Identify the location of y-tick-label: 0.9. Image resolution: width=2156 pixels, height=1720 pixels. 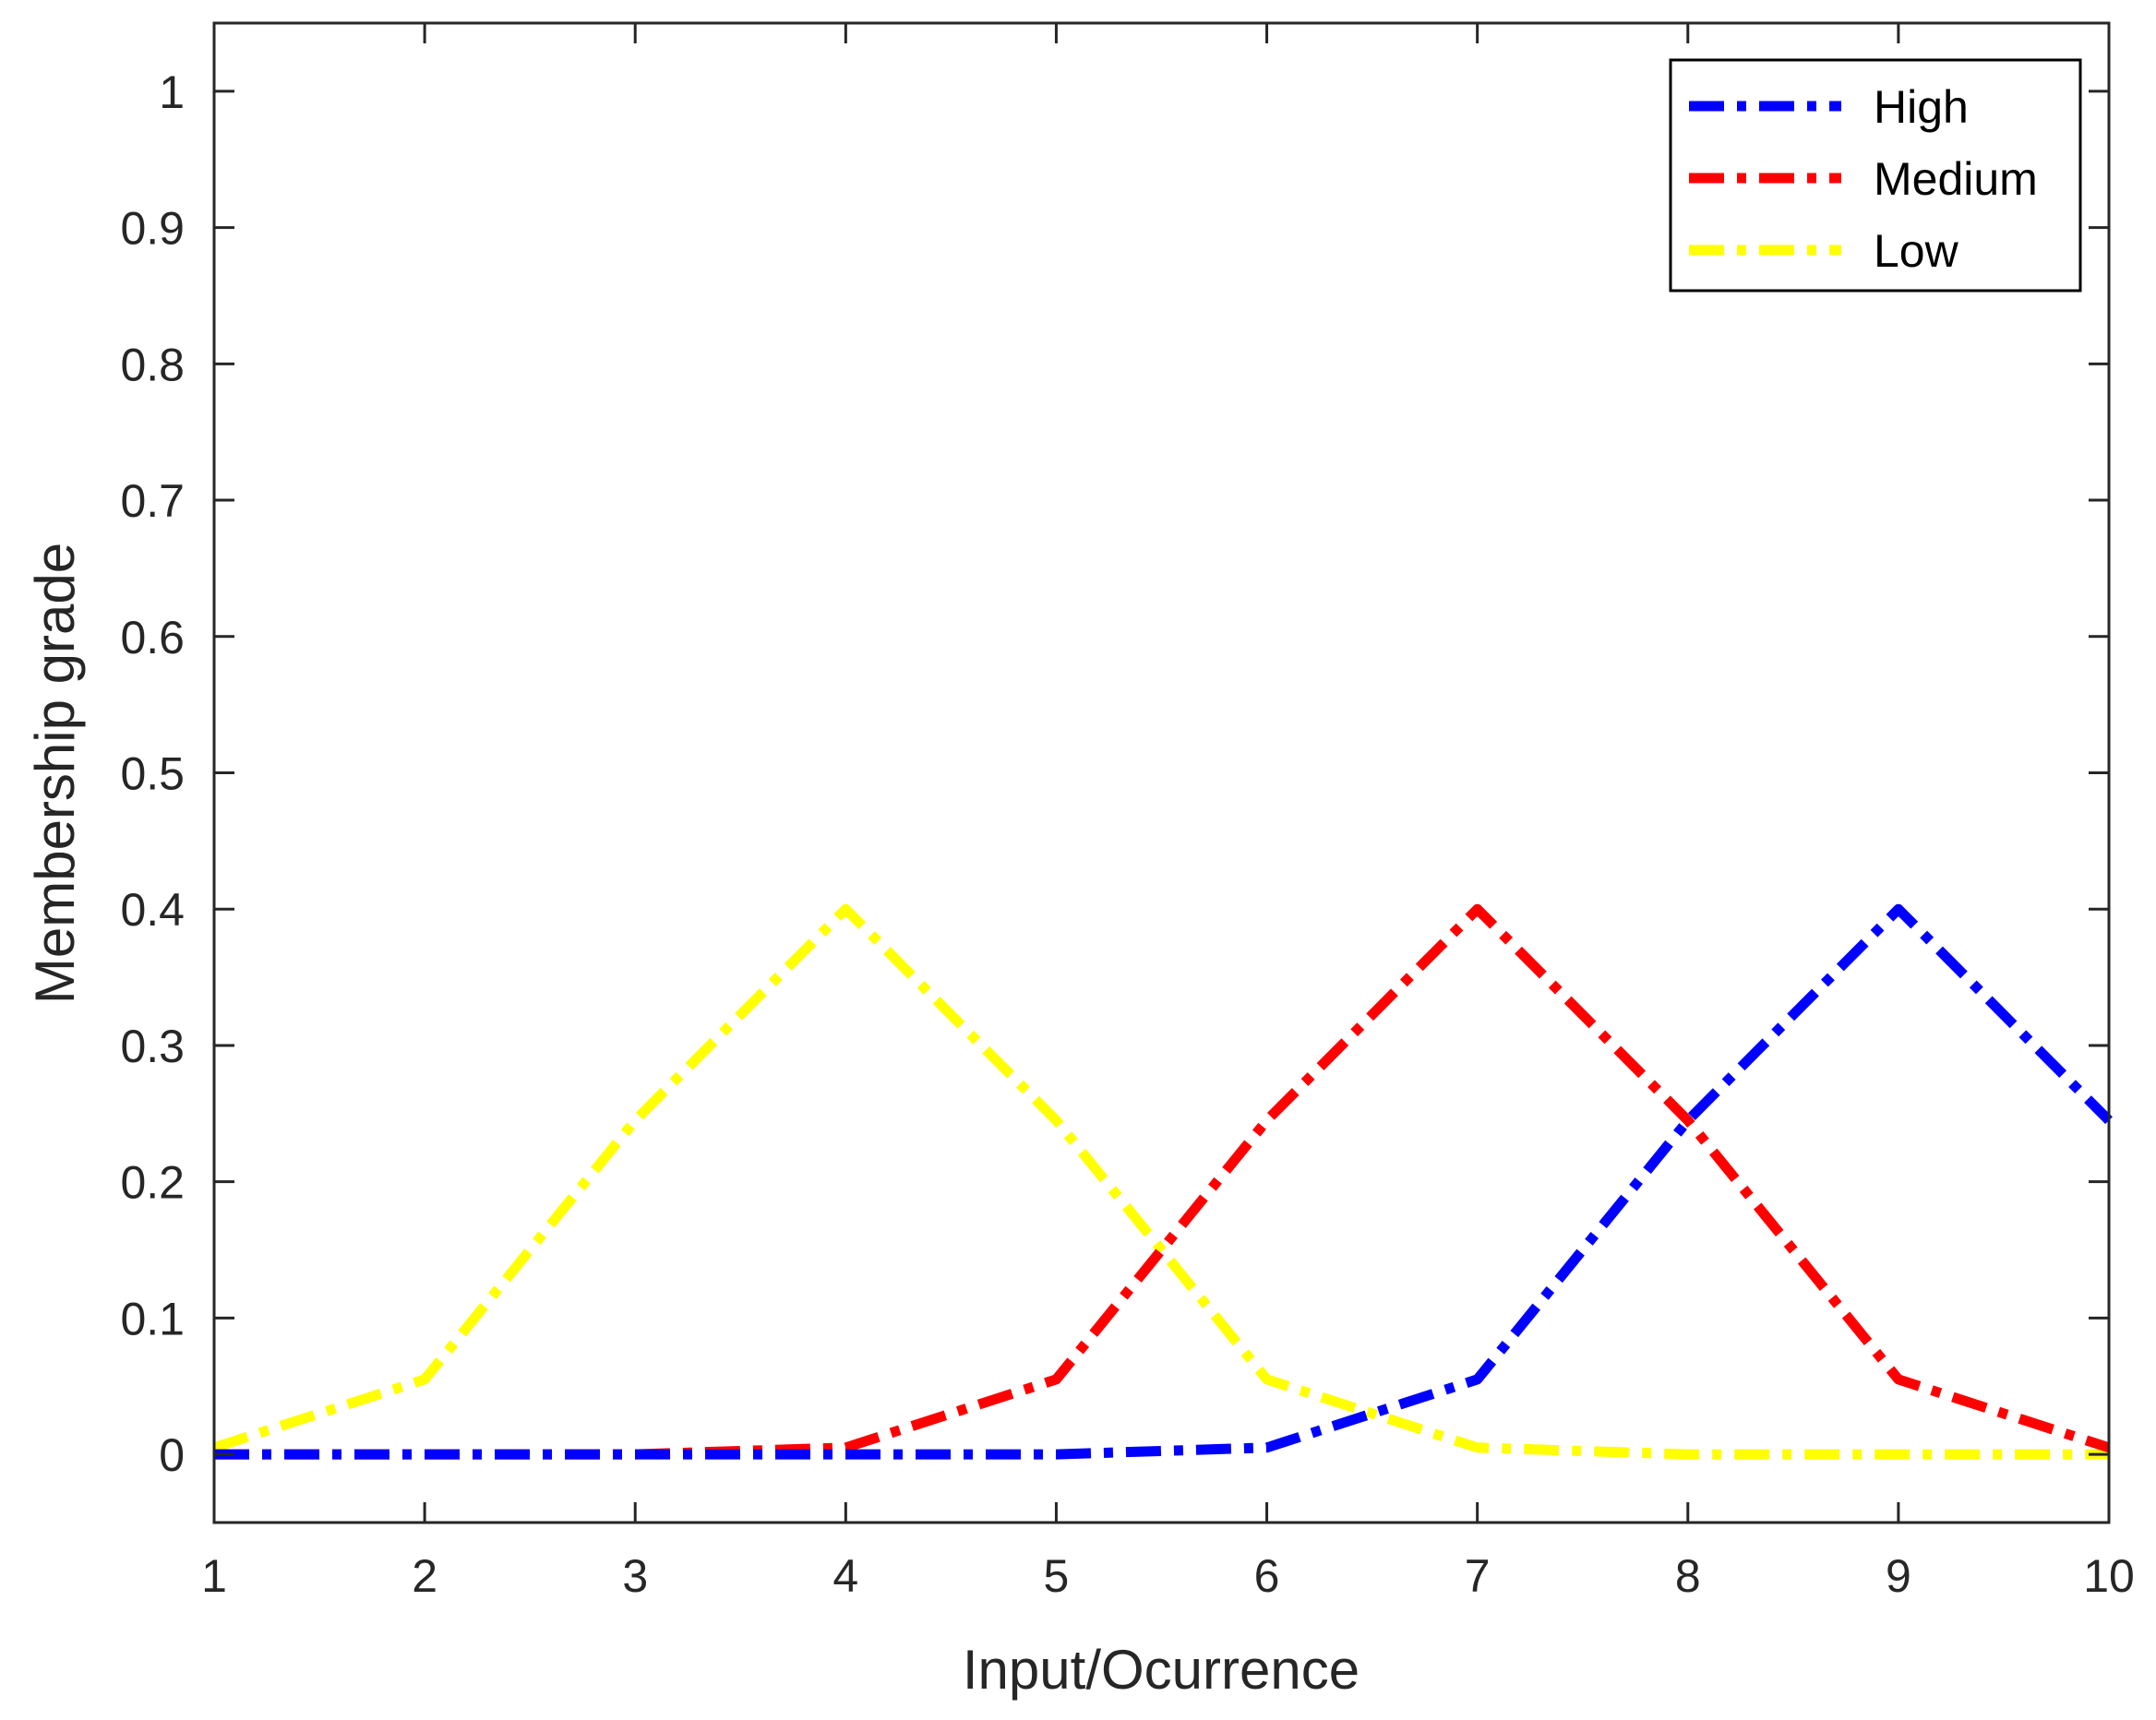
(152, 229).